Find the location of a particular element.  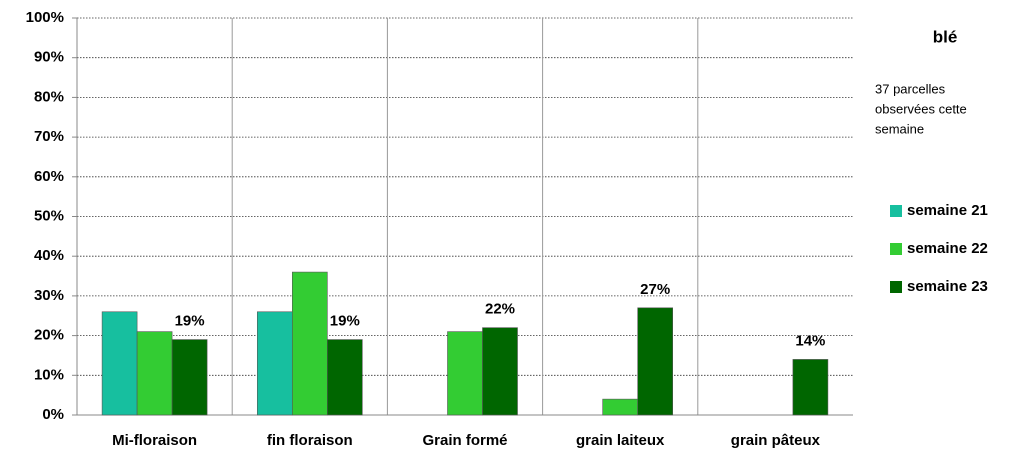

data-label: 27% is located at coordinates (655, 289).